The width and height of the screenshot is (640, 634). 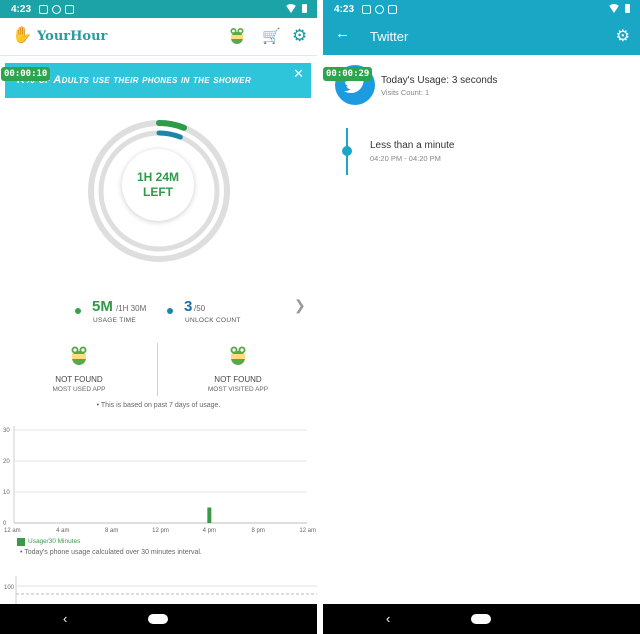 I want to click on most-visited-label: MOST VISITED APP, so click(x=238, y=389).